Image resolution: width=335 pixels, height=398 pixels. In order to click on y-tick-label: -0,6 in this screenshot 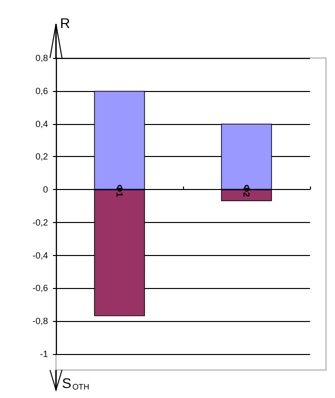, I will do `click(40, 288)`.